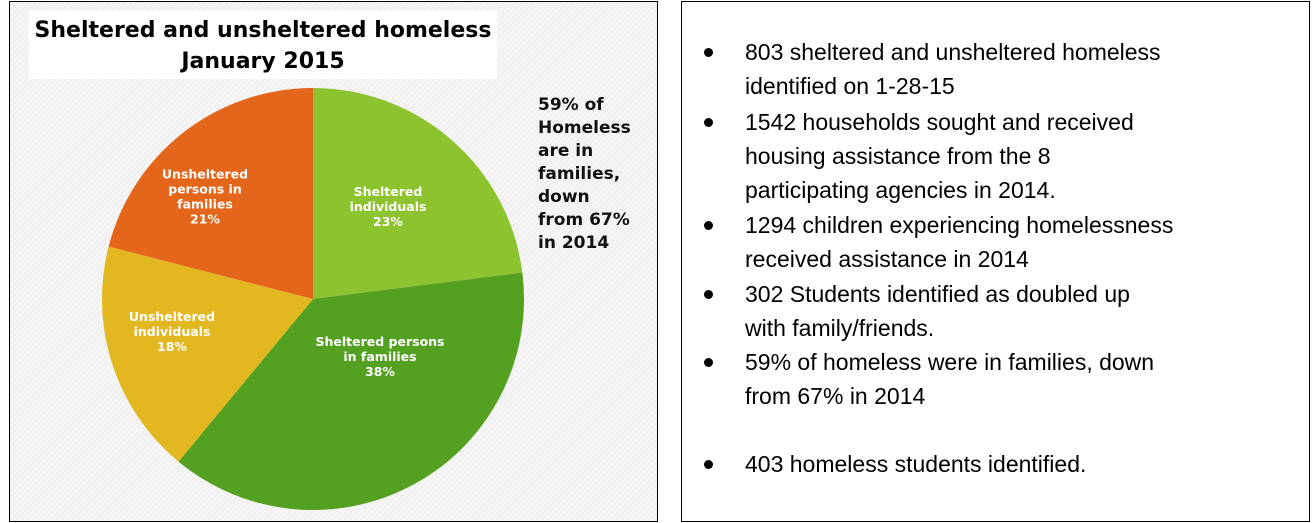 Image resolution: width=1312 pixels, height=523 pixels. I want to click on bullet-text-line: housing assistance from the 8, so click(898, 156).